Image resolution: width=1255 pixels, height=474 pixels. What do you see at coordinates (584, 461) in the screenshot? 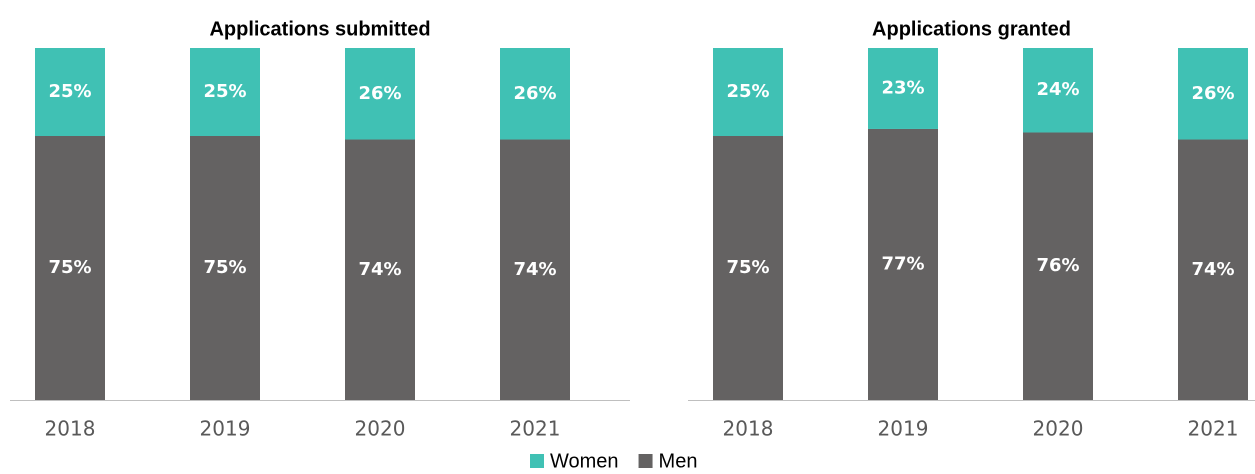
I see `legend-label: Women` at bounding box center [584, 461].